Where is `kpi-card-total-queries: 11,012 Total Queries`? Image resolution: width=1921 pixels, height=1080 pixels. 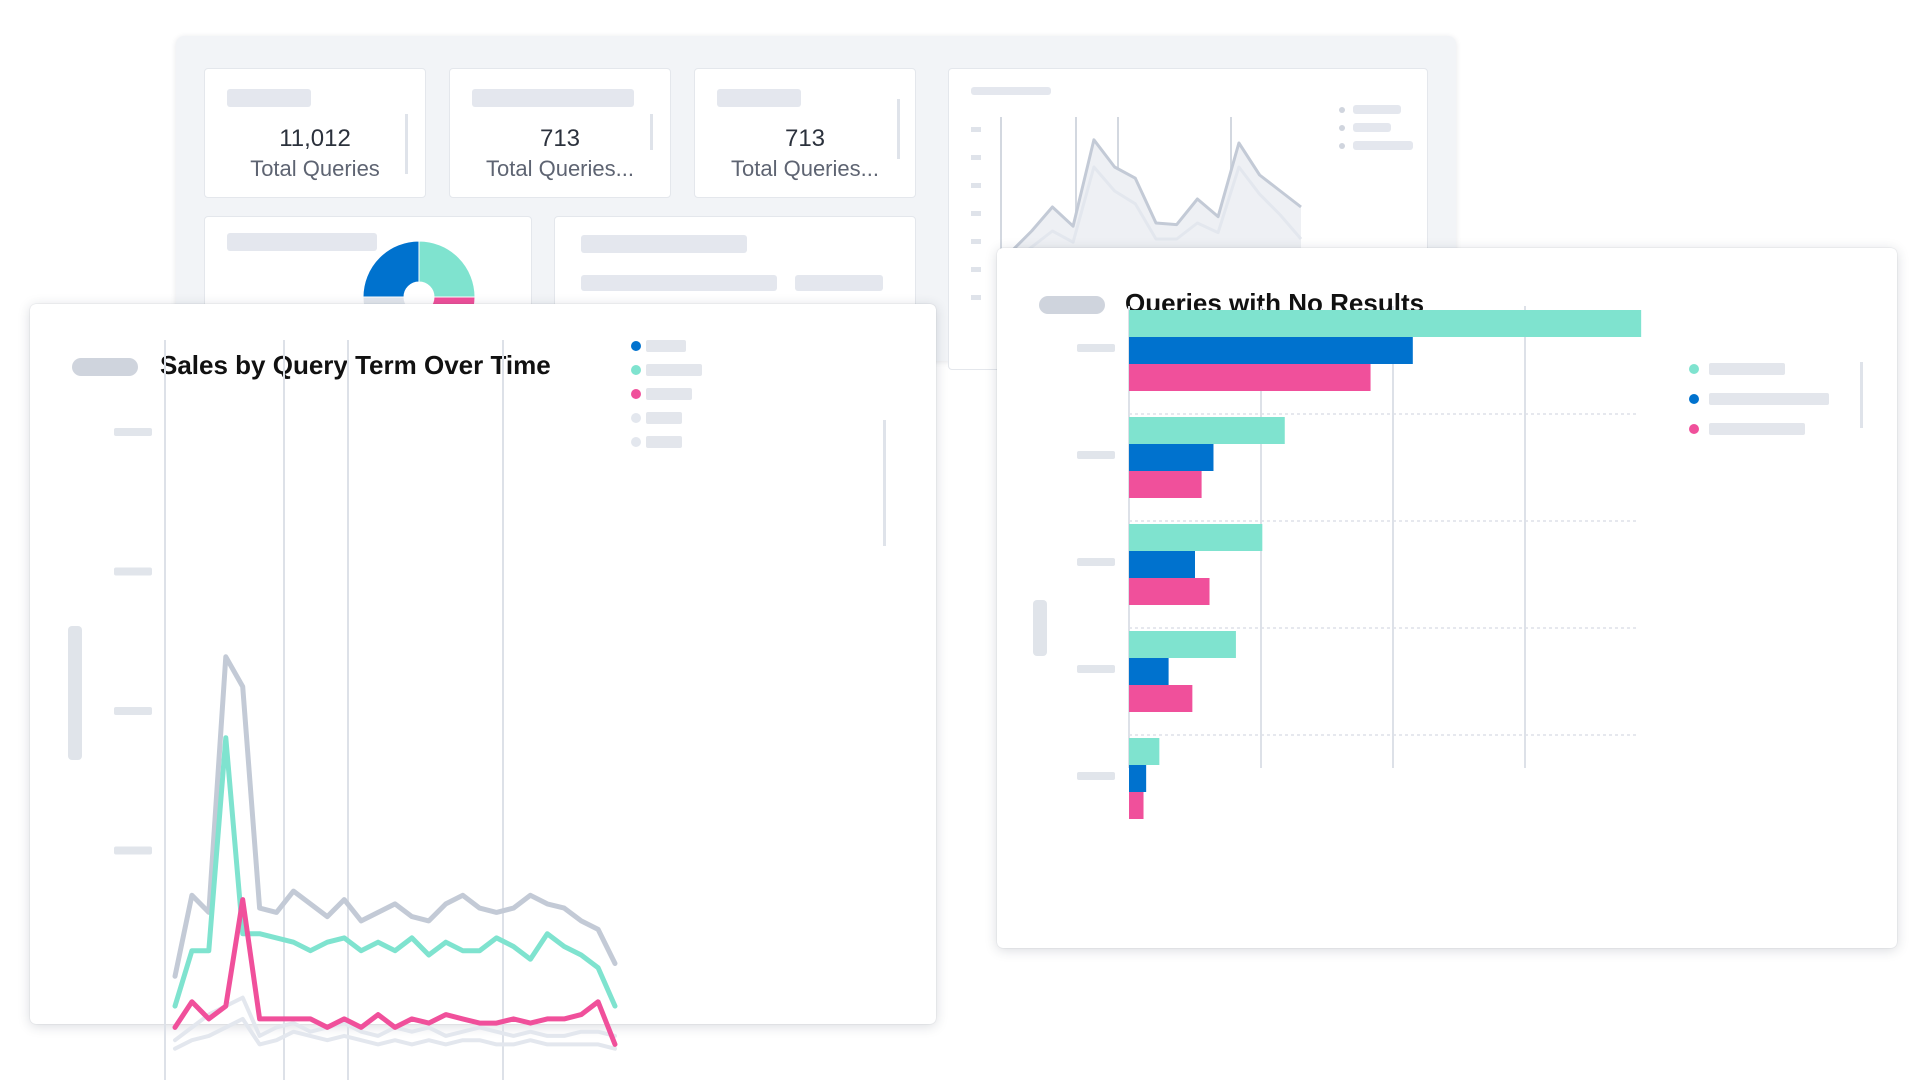 kpi-card-total-queries: 11,012 Total Queries is located at coordinates (315, 133).